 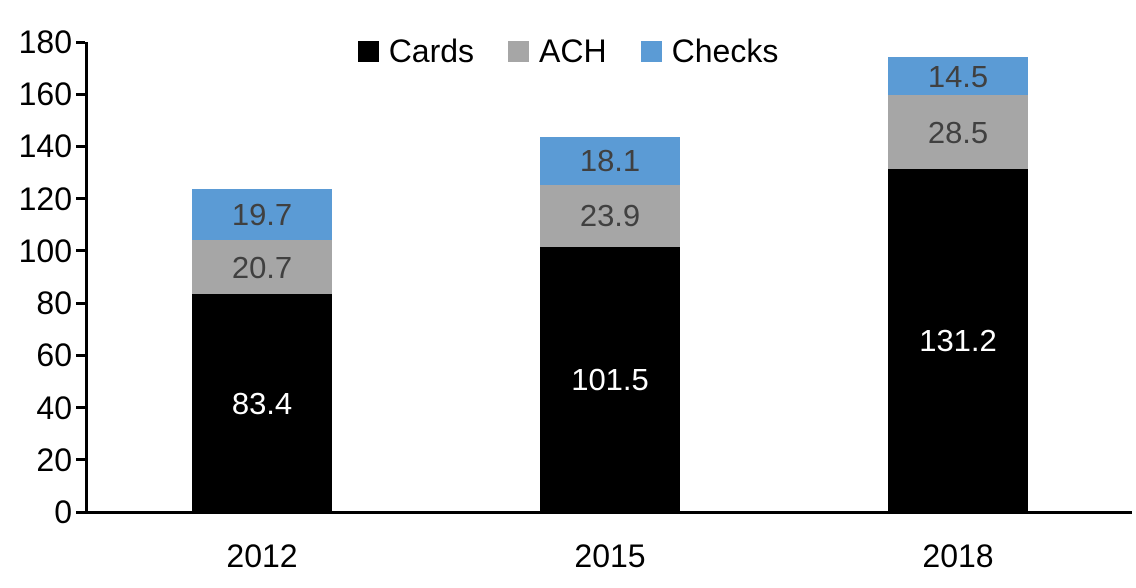 I want to click on legend-label: ACH, so click(x=573, y=51).